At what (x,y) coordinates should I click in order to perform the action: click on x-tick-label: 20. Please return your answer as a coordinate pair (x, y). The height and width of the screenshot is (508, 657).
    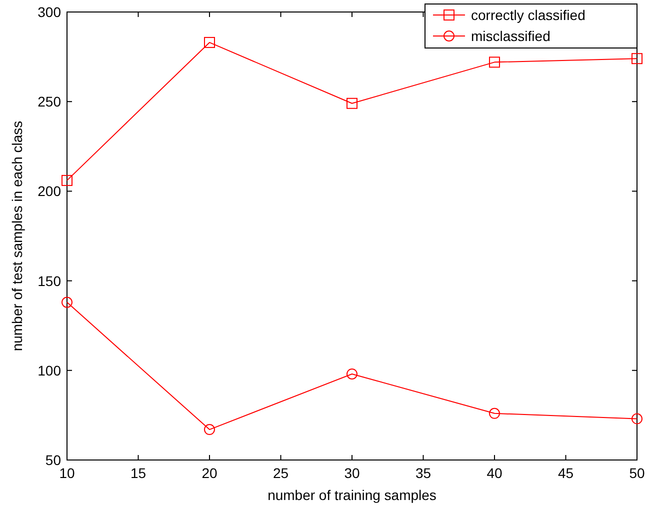
    Looking at the image, I should click on (210, 473).